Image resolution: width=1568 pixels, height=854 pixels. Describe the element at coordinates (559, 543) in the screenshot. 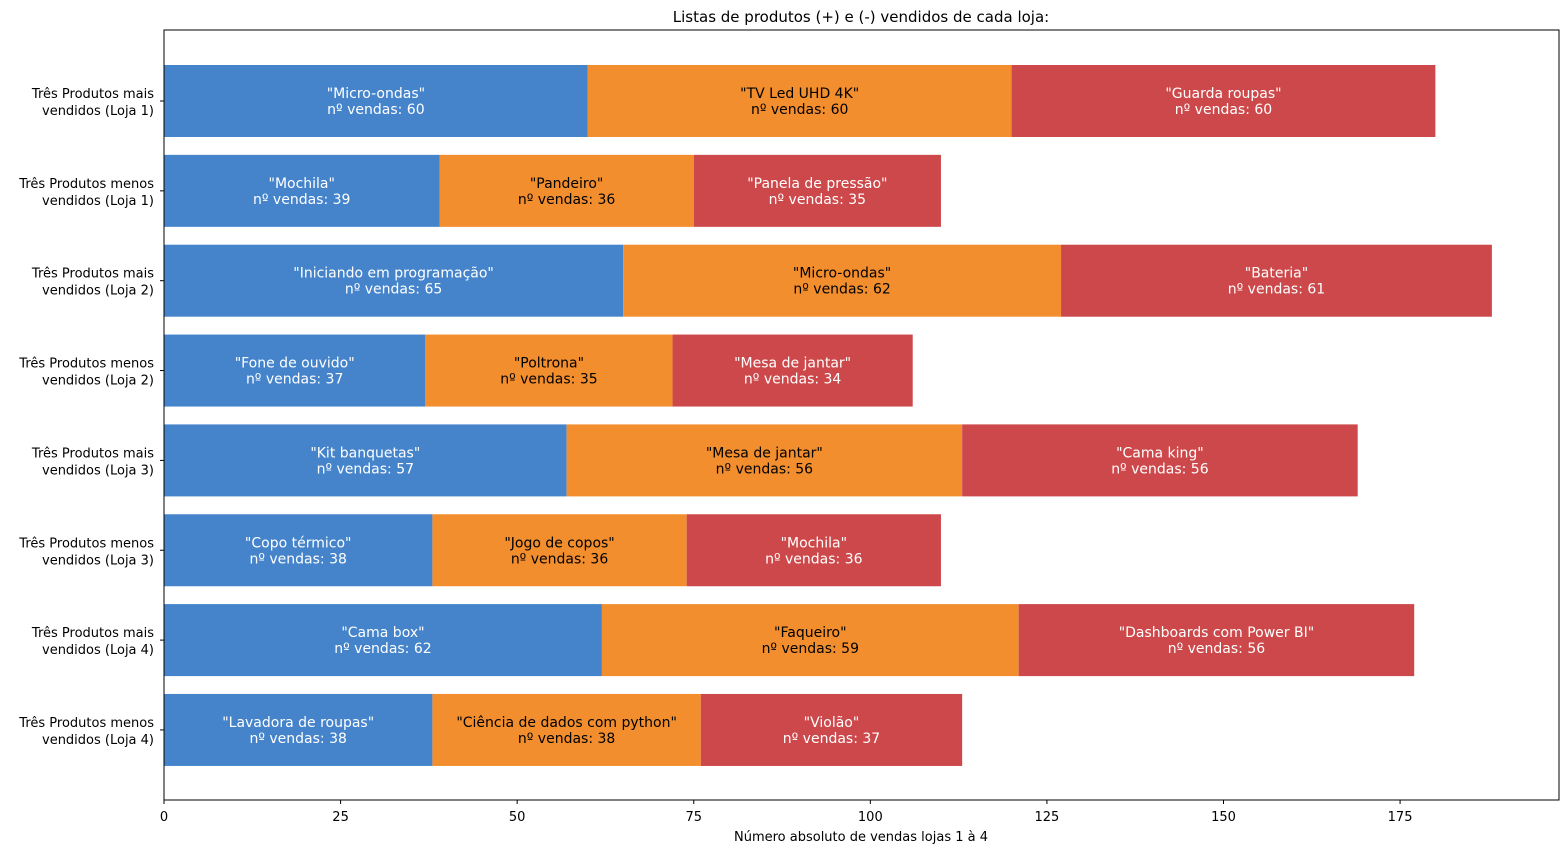

I see `bar-product-label: "Jogo de copos"` at that location.